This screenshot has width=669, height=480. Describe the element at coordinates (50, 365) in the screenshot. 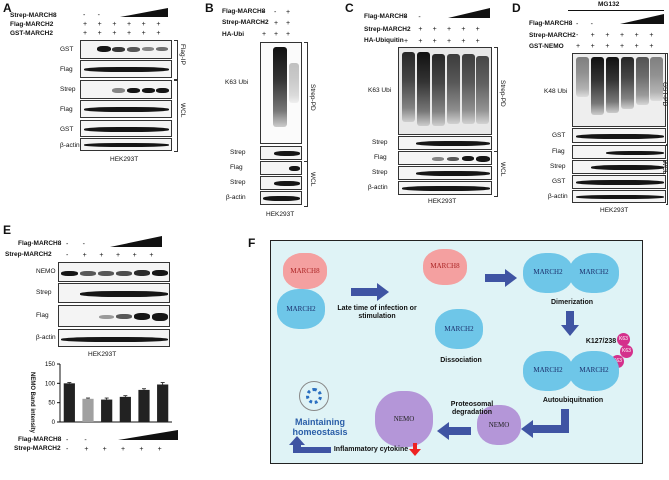

I see `y-tick-label: 150` at that location.